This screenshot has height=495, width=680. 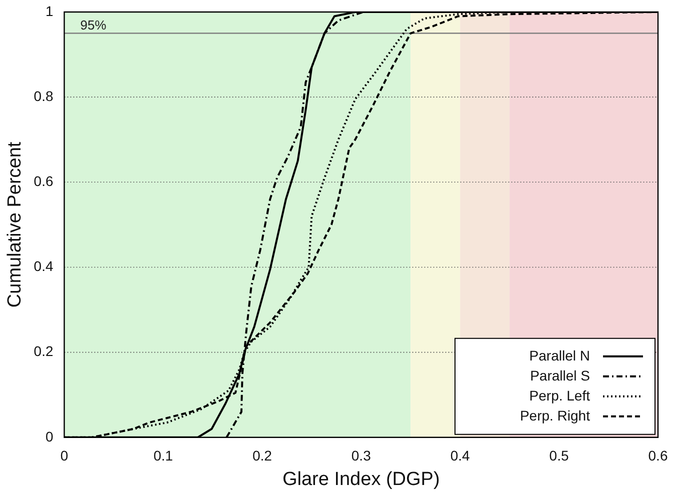 What do you see at coordinates (361, 456) in the screenshot?
I see `x-tick-label: 0.3` at bounding box center [361, 456].